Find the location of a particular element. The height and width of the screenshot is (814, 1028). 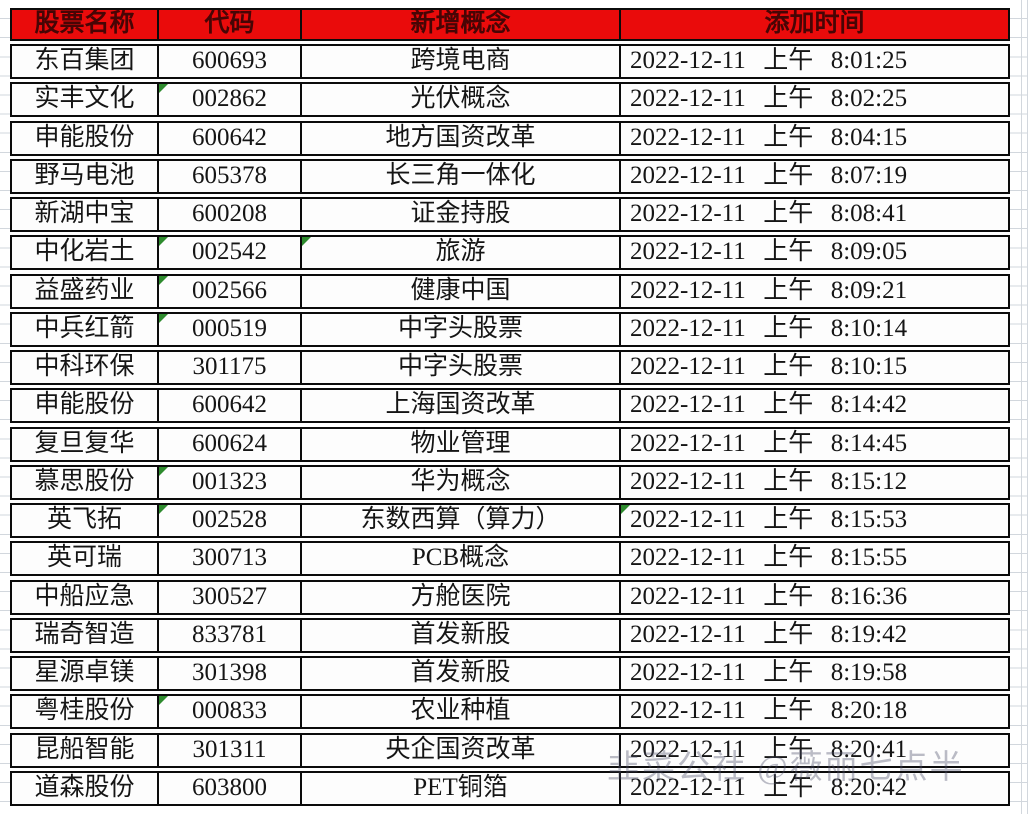

stock-name-cell: 东百集团 is located at coordinates (84, 60).